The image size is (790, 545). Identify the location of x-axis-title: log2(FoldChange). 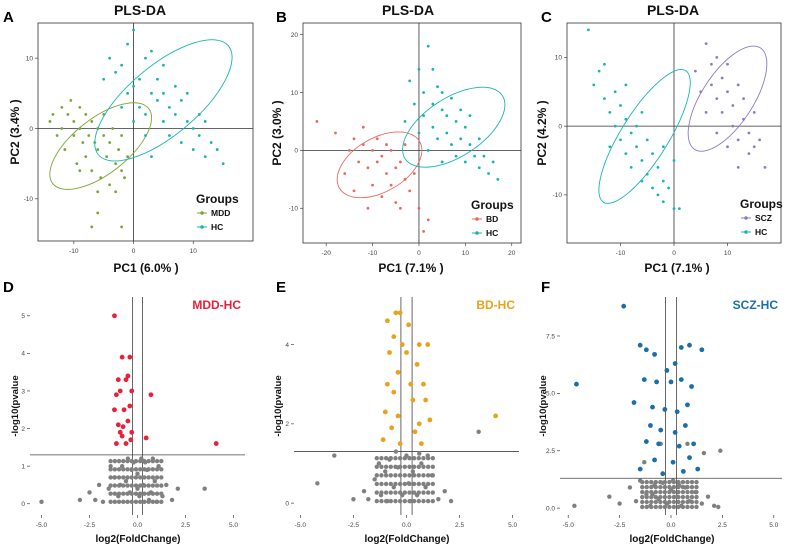
(672, 539).